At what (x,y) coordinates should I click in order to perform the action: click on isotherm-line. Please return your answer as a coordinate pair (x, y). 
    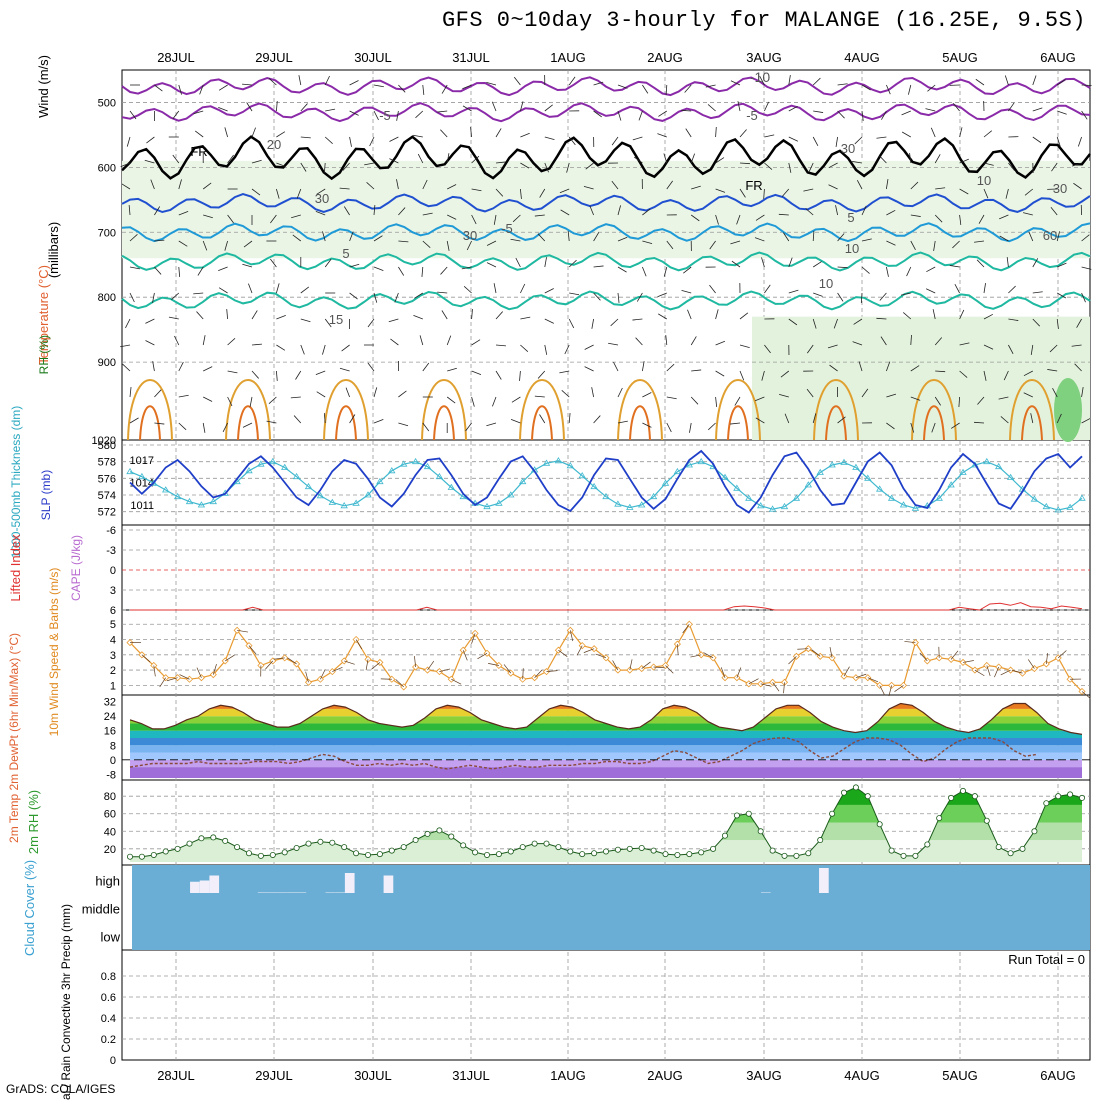
    Looking at the image, I should click on (606, 203).